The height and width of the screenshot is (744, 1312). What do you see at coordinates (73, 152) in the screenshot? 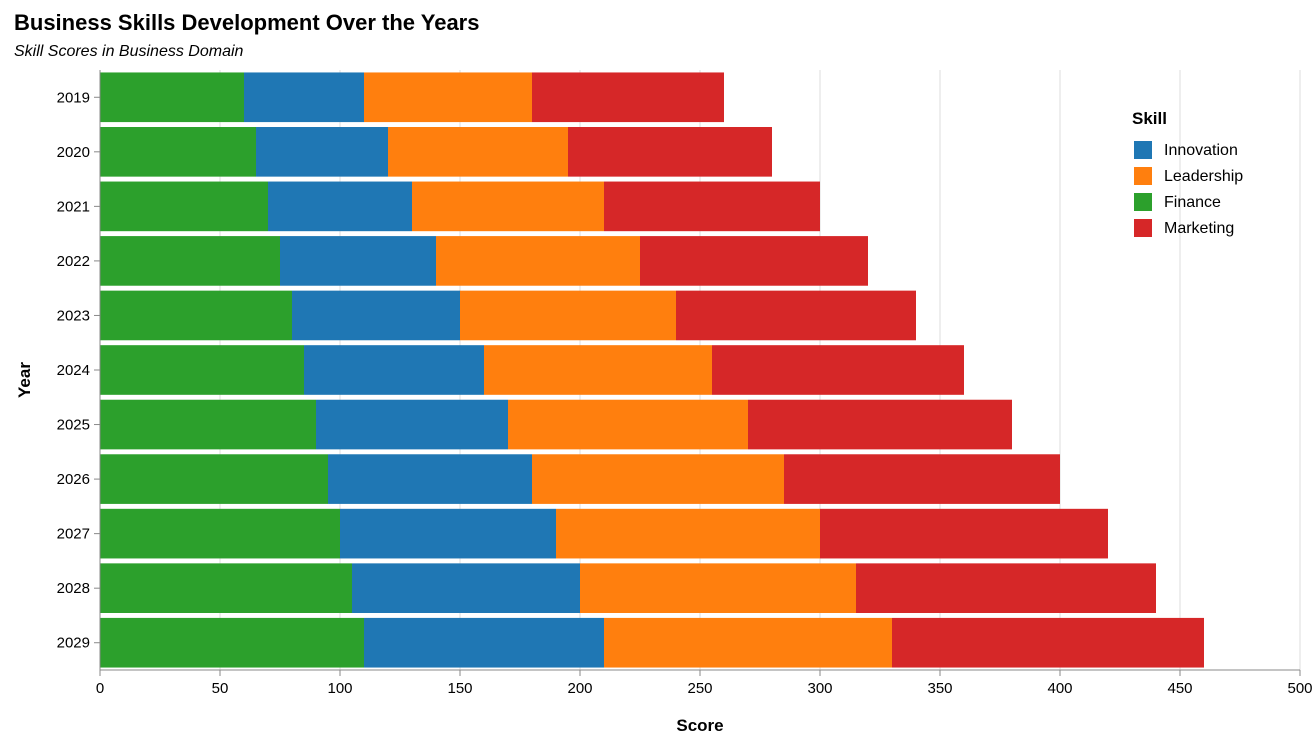
I see `y-tick-label: 2020` at bounding box center [73, 152].